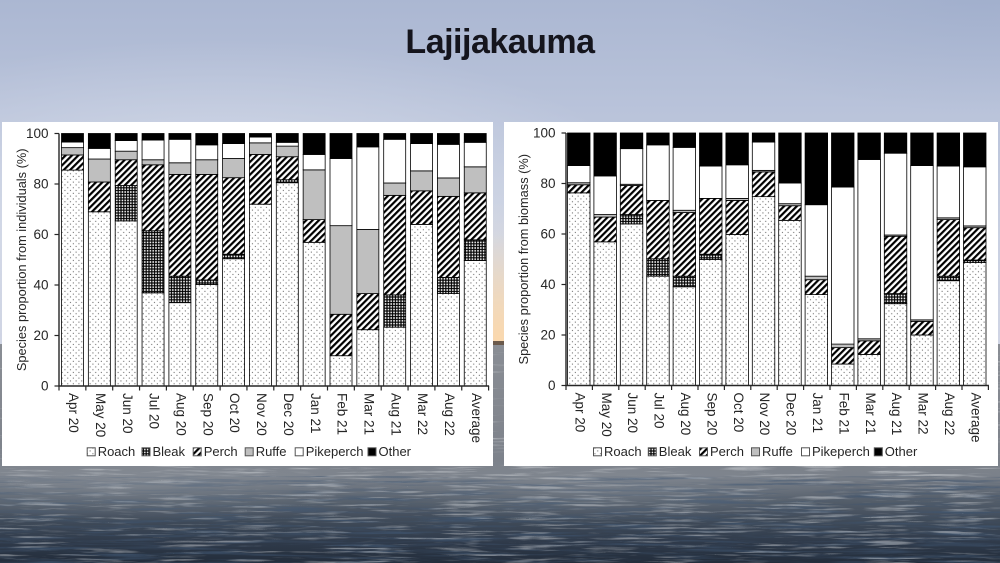  What do you see at coordinates (523, 259) in the screenshot?
I see `svg-text:Species proportion from biomas: Species proportion from biomass (%)` at bounding box center [523, 259].